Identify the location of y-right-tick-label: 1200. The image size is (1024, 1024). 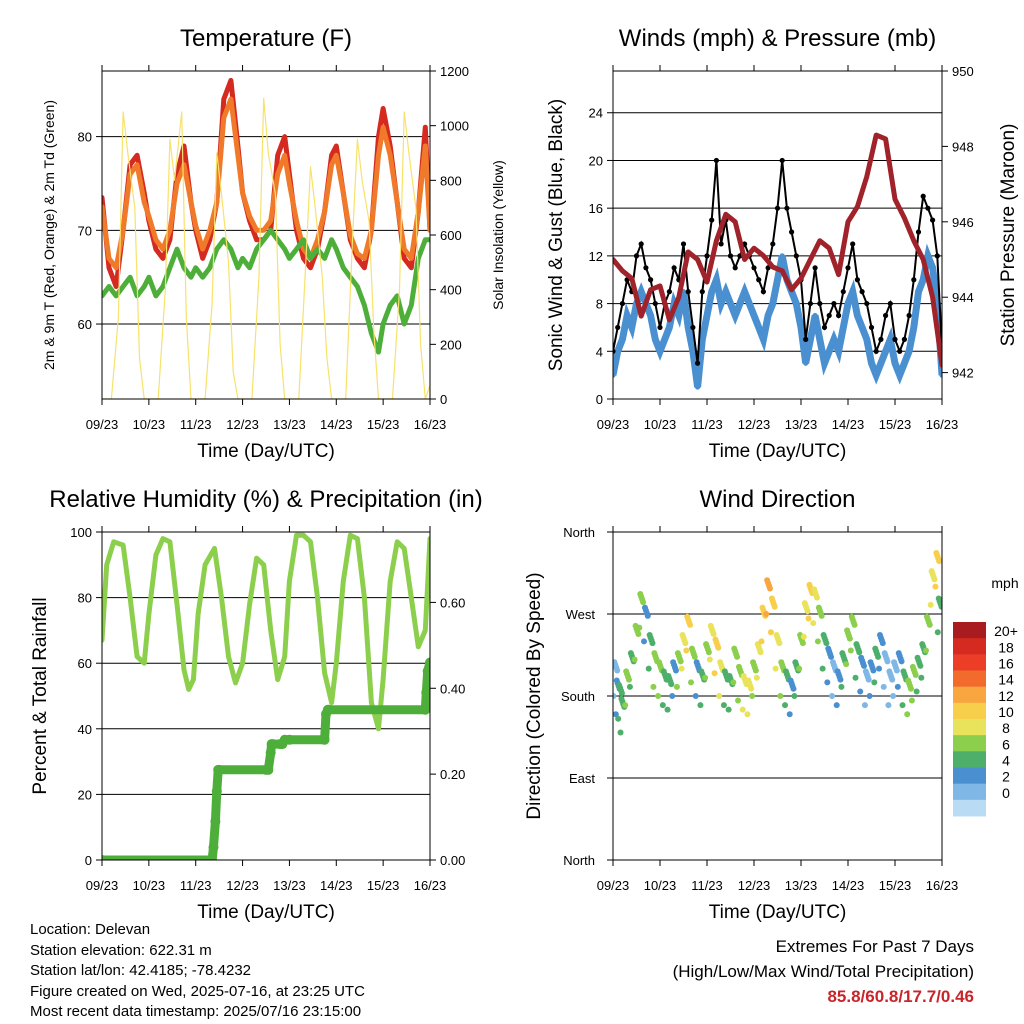
(454, 71).